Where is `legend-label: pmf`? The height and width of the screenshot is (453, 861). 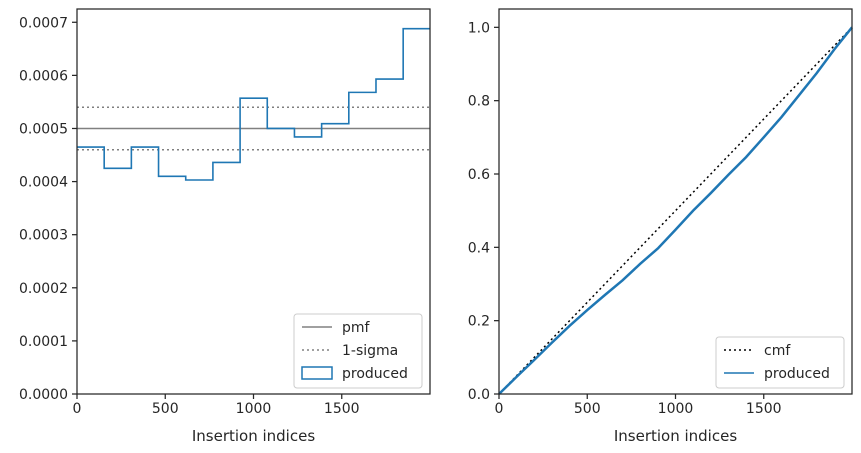 legend-label: pmf is located at coordinates (356, 328).